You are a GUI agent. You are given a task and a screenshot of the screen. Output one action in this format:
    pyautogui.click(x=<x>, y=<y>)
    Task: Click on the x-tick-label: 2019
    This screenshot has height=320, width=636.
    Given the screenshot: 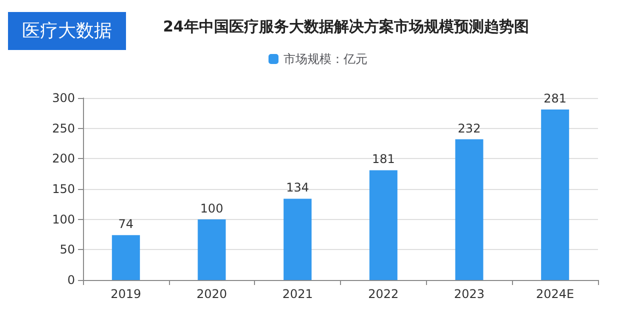 What is the action you would take?
    pyautogui.click(x=126, y=294)
    